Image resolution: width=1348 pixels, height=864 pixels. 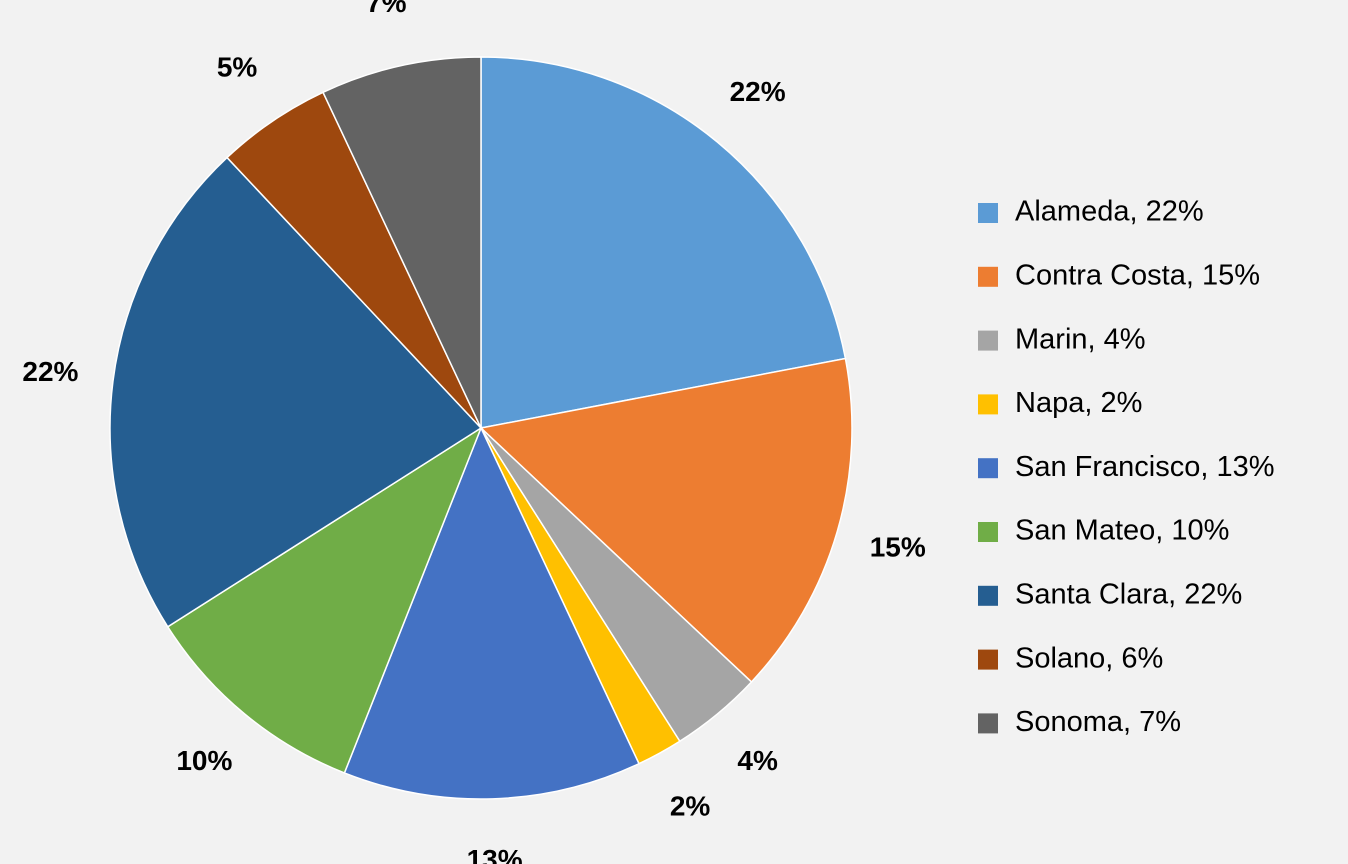 I want to click on data-label: 15%, so click(x=898, y=546).